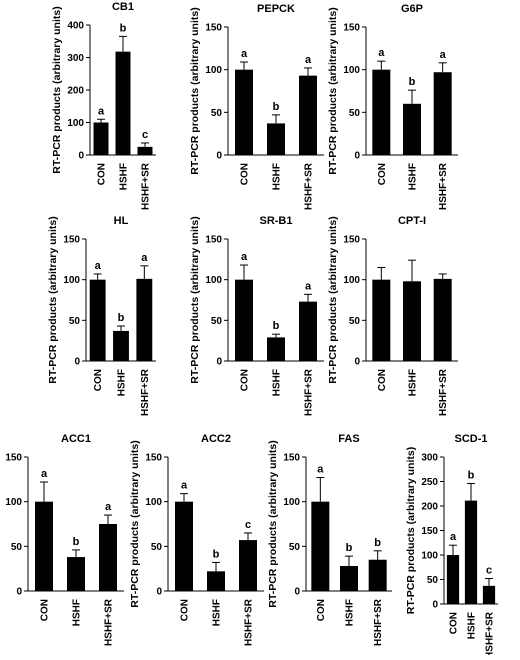 The width and height of the screenshot is (520, 660). I want to click on y-tick-label: 250, so click(429, 482).